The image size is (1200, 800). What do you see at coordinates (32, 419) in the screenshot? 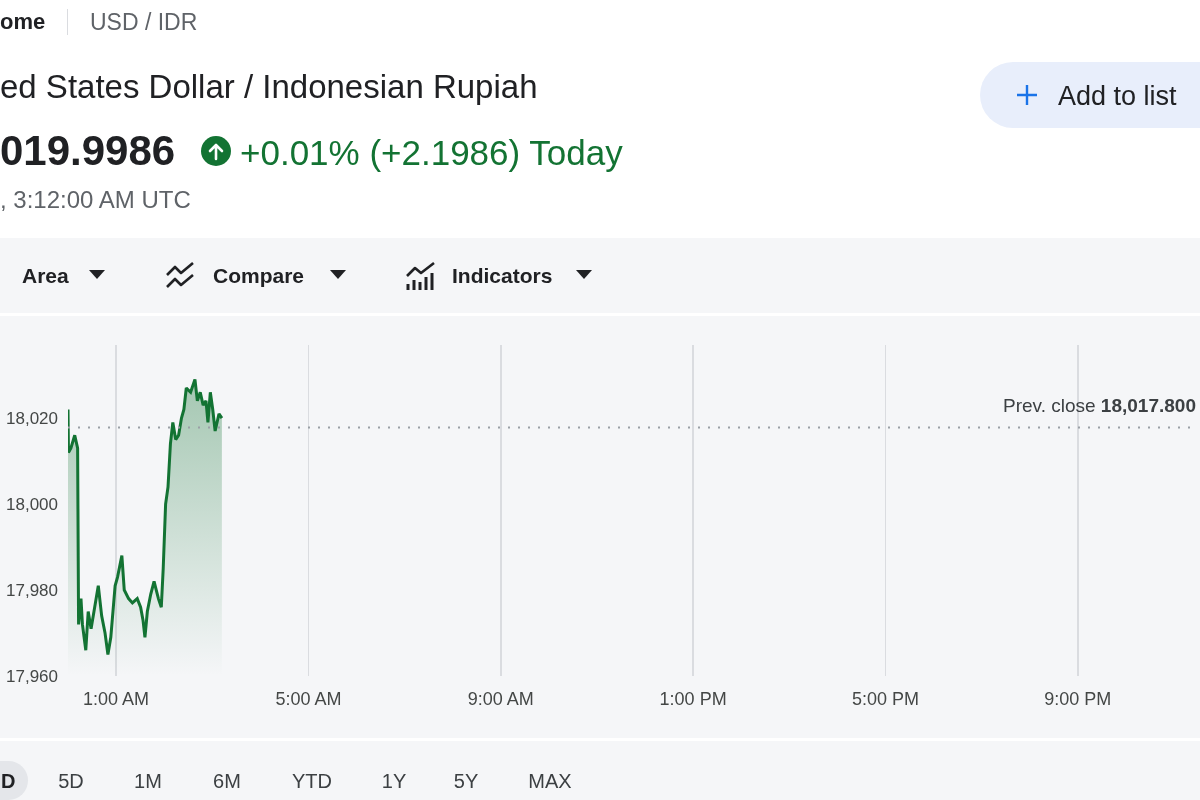
I see `y-tick-label: 18,020` at bounding box center [32, 419].